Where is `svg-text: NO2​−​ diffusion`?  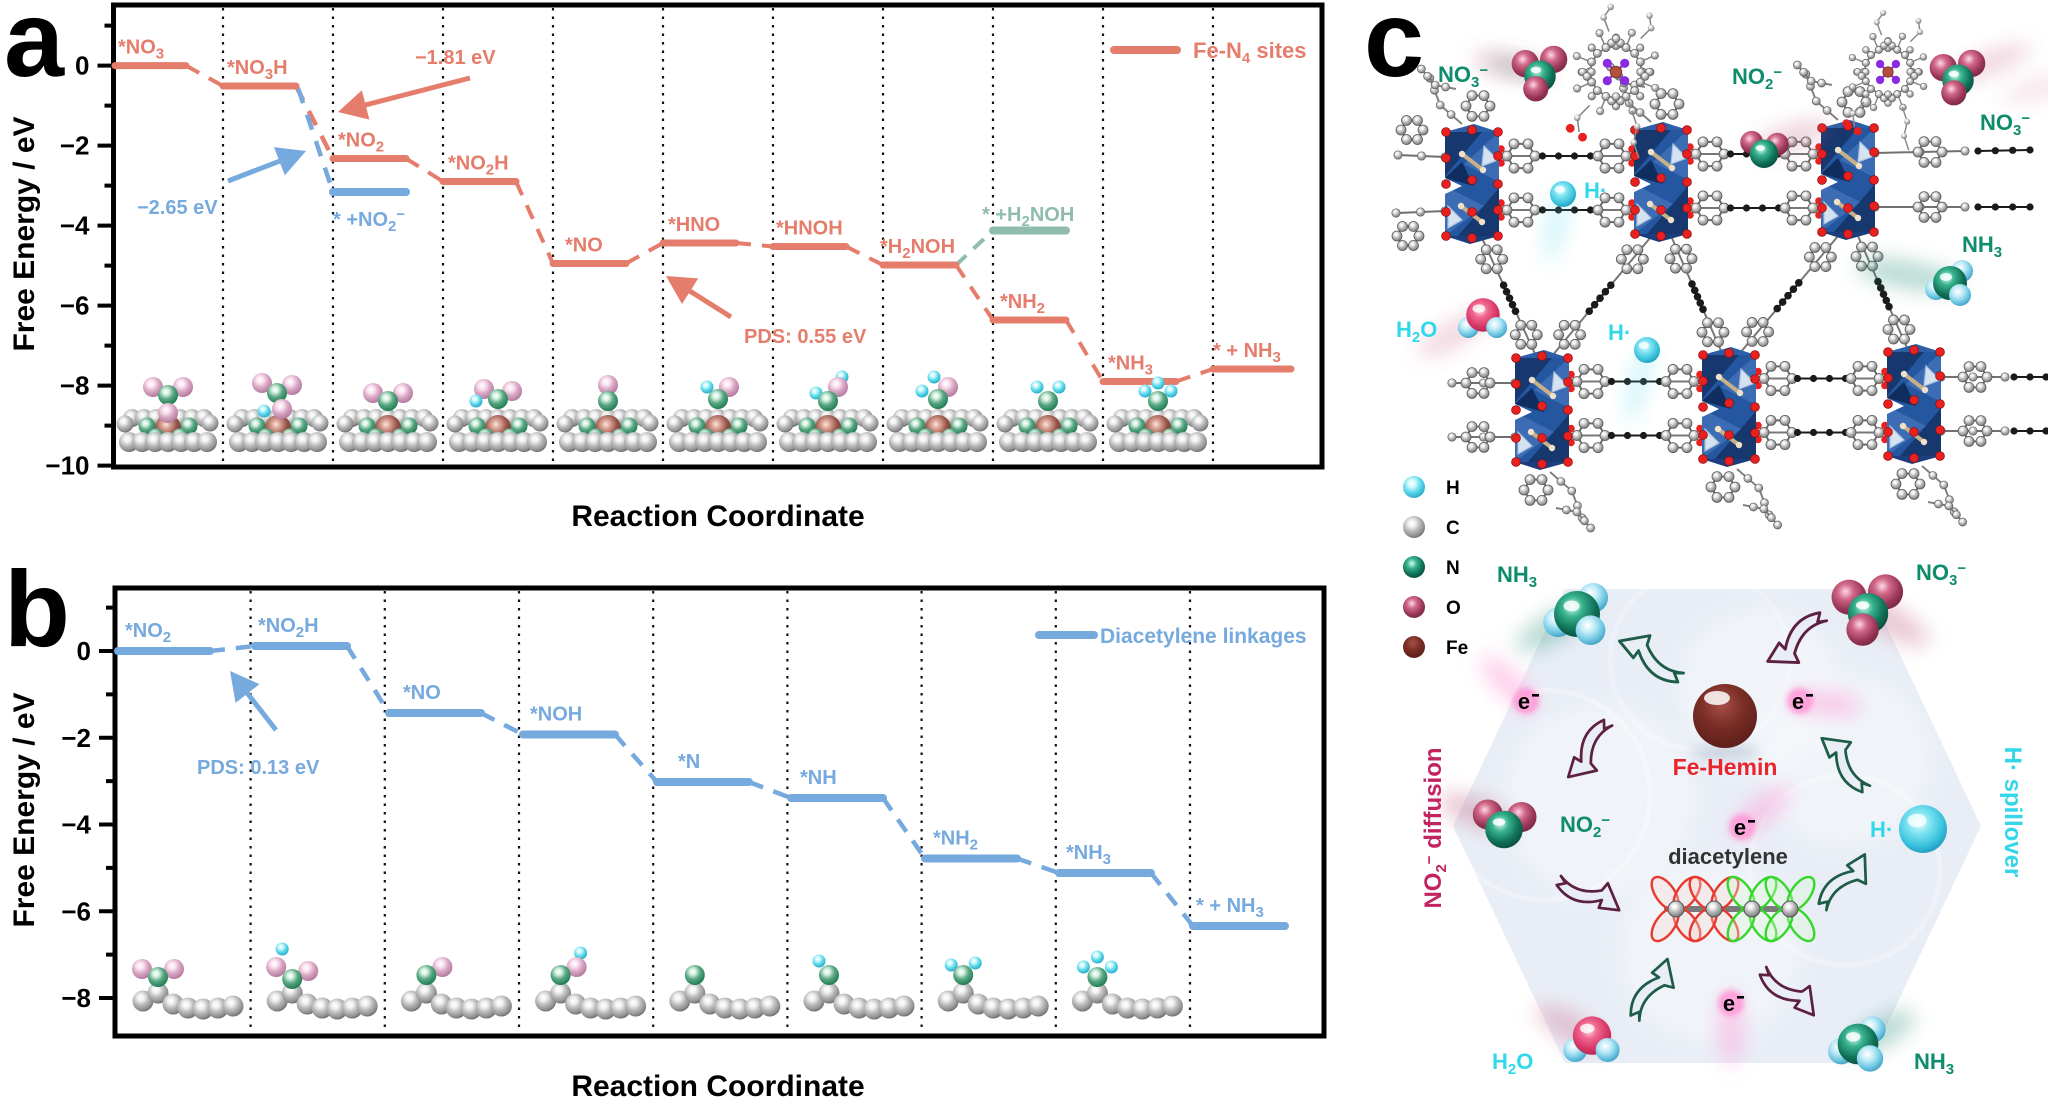 svg-text: NO2​−​ diffusion is located at coordinates (1435, 827).